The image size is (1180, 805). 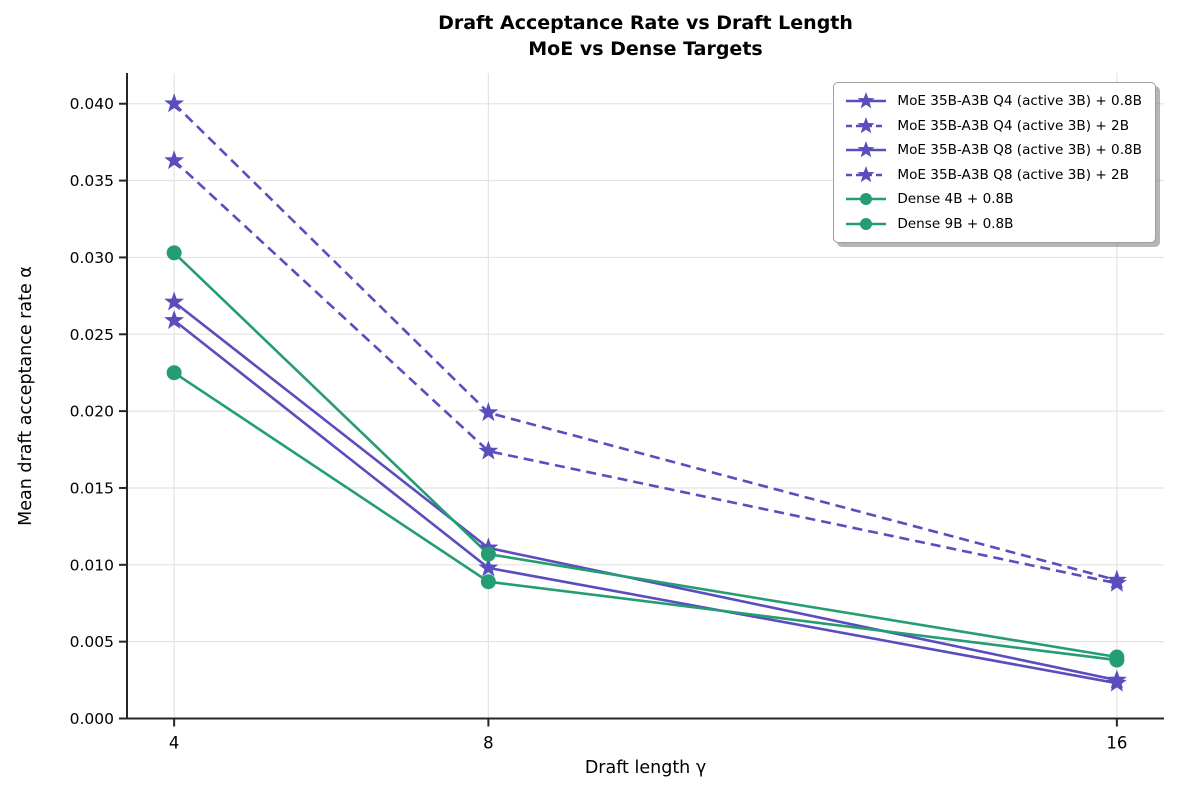 I want to click on legend-item: Dense 9B + 0.8B, so click(x=993, y=224).